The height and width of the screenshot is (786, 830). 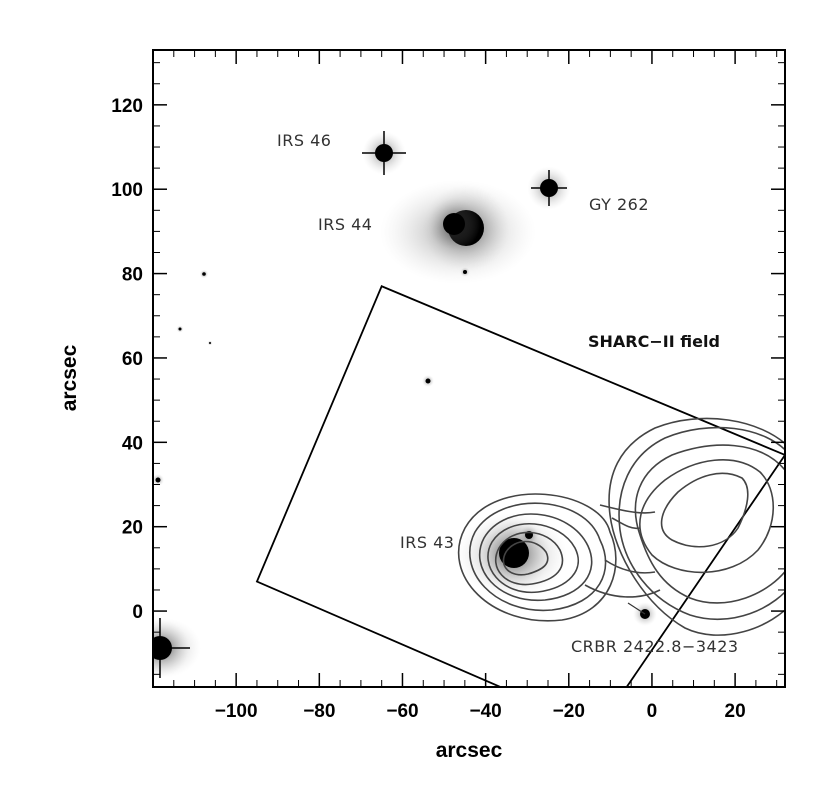 What do you see at coordinates (621, 526) in the screenshot?
I see `flux-contours` at bounding box center [621, 526].